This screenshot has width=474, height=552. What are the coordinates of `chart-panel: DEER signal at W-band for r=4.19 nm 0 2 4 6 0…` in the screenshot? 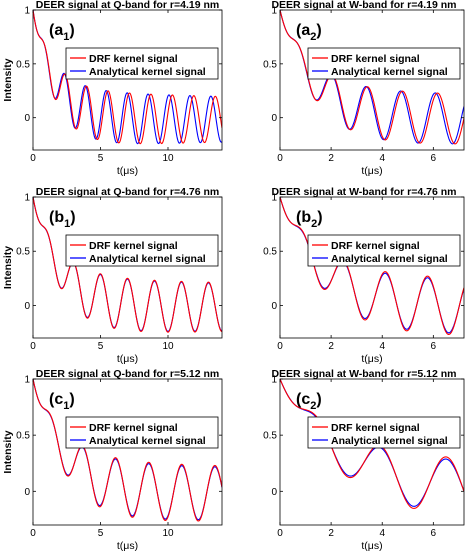 It's located at (364, 88).